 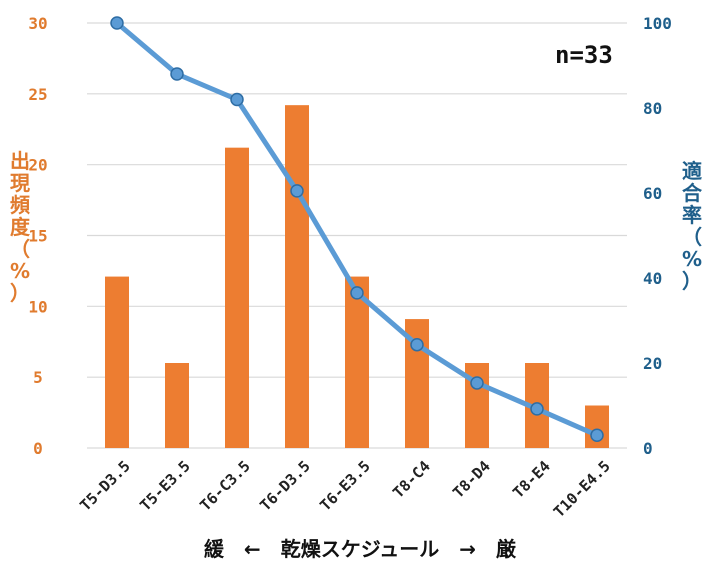 I want to click on left-axis-label-text: 出現頻度（%）, so click(x=20, y=227).